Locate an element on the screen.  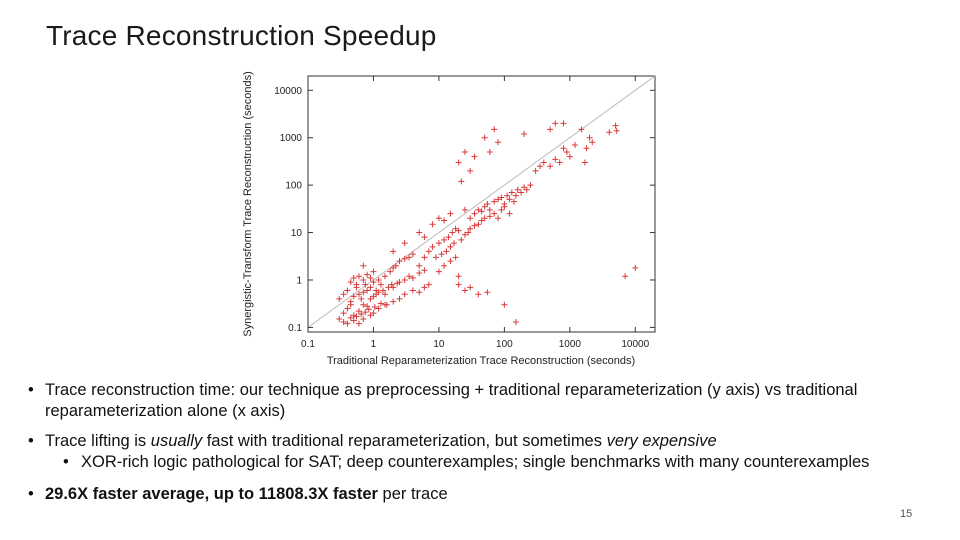
bullet-text-part: per trace is located at coordinates (412, 494).